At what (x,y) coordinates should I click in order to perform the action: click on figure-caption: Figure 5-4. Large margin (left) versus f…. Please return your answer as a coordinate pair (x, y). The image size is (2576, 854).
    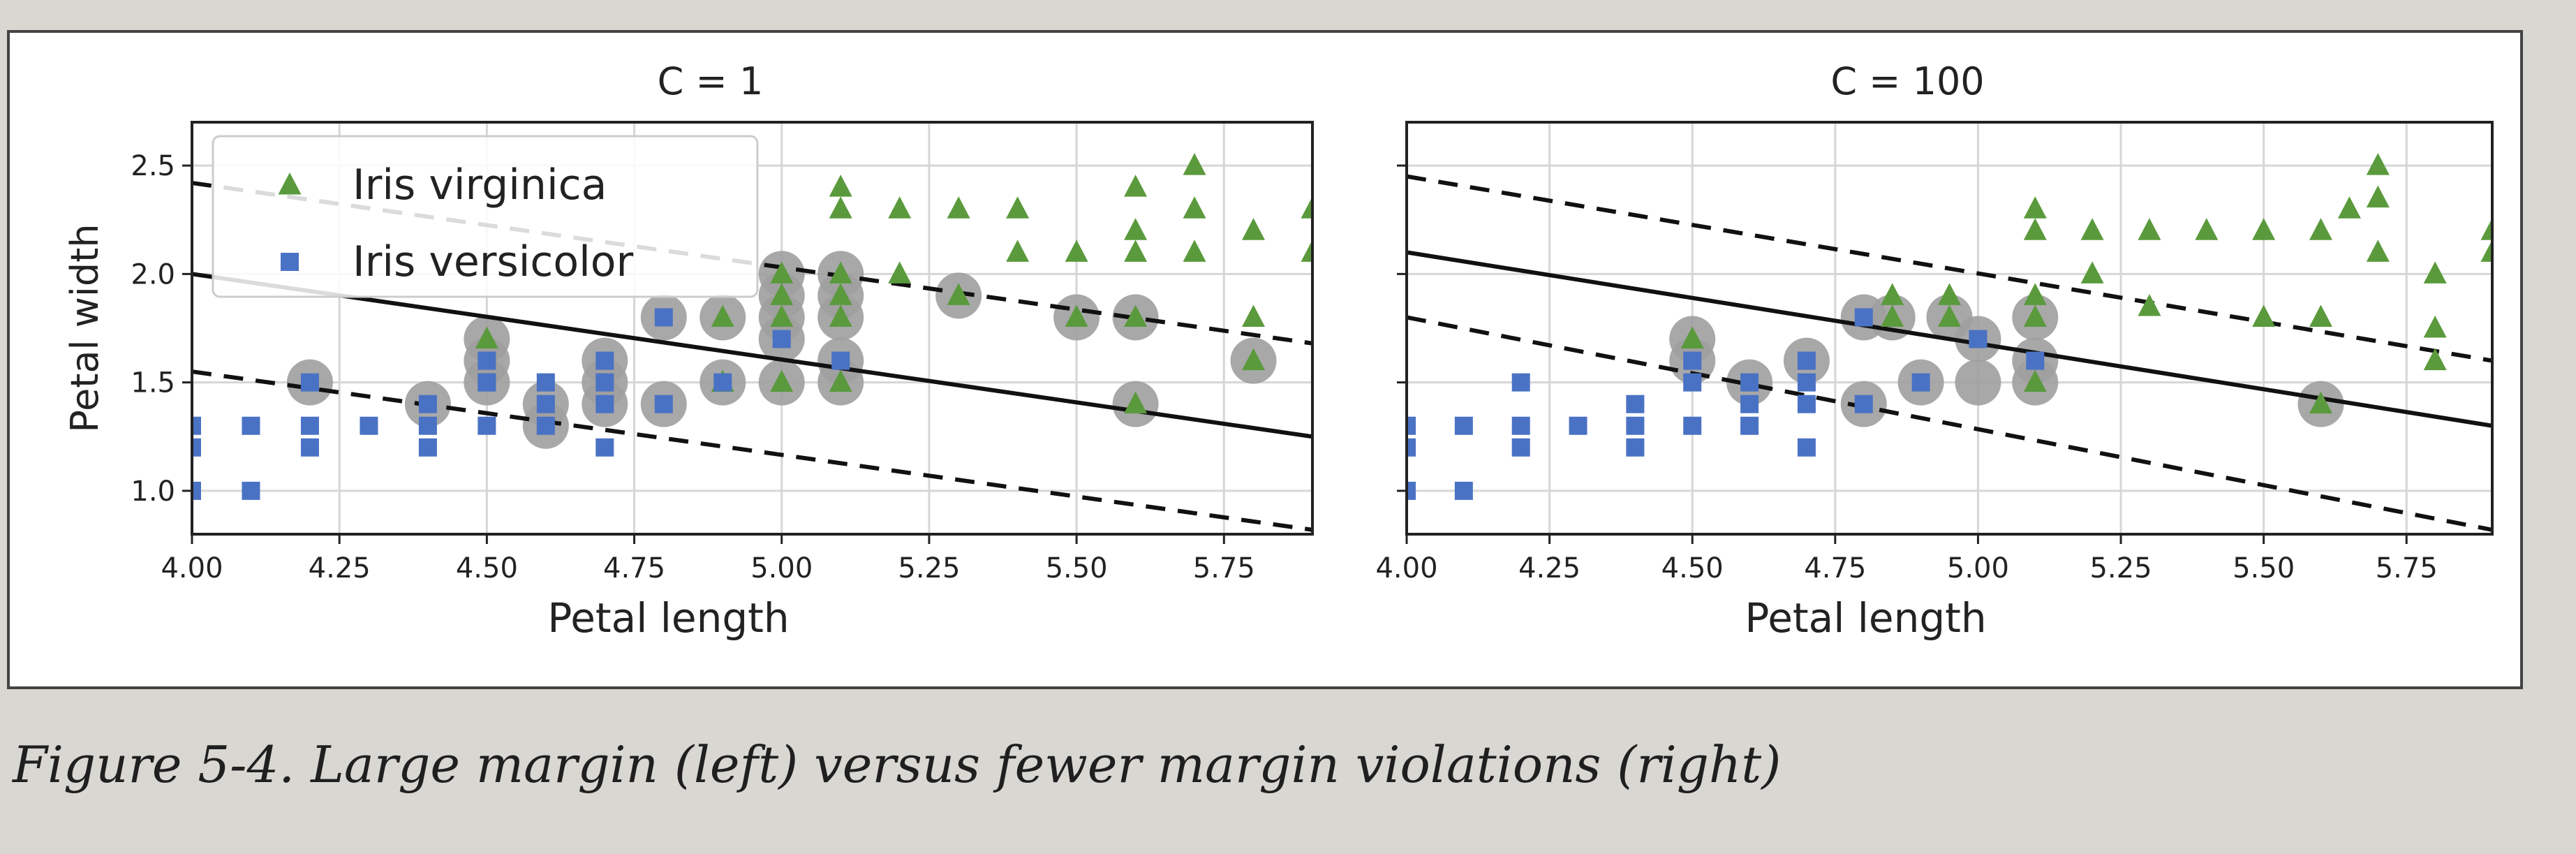
    Looking at the image, I should click on (896, 764).